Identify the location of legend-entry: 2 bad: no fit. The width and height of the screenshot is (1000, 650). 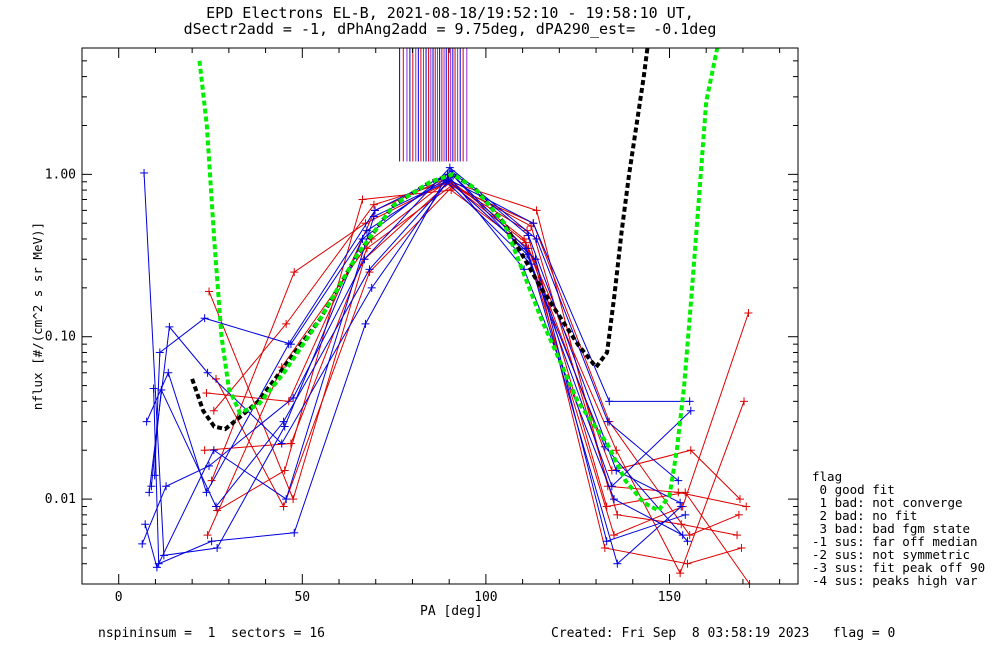
(865, 515).